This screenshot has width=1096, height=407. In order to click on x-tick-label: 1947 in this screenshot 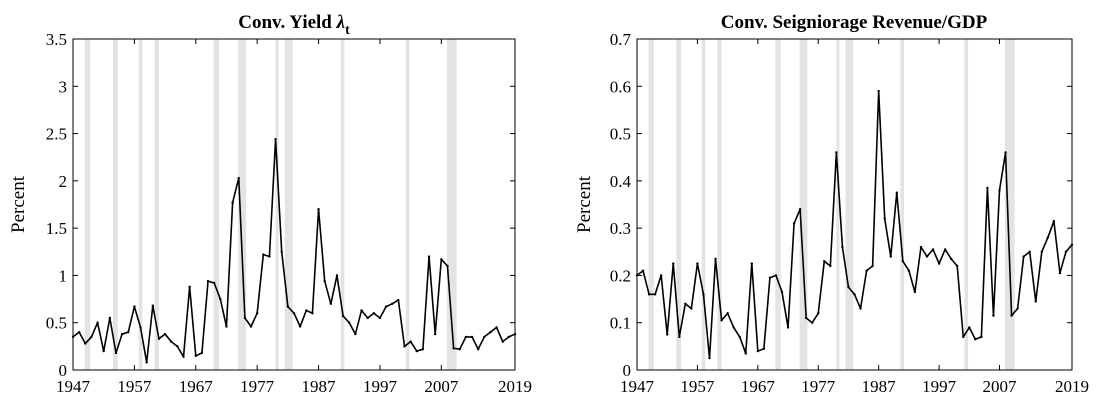, I will do `click(73, 386)`.